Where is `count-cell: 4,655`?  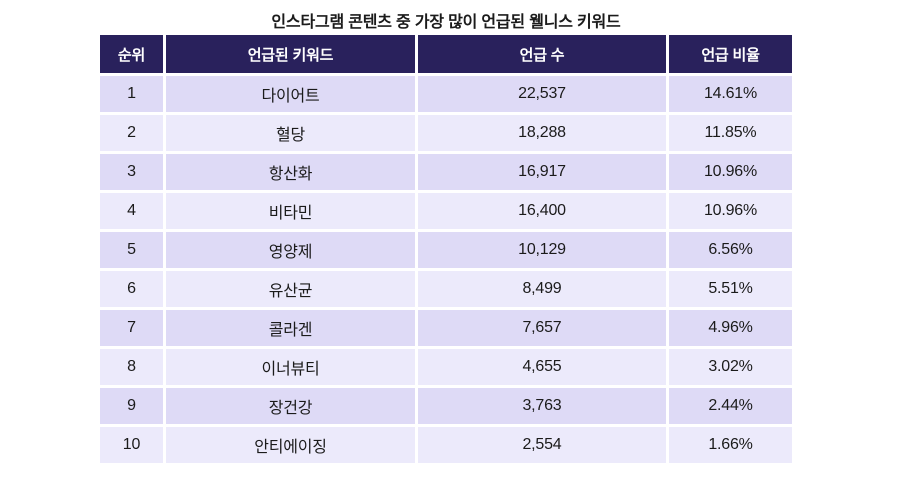 count-cell: 4,655 is located at coordinates (540, 365).